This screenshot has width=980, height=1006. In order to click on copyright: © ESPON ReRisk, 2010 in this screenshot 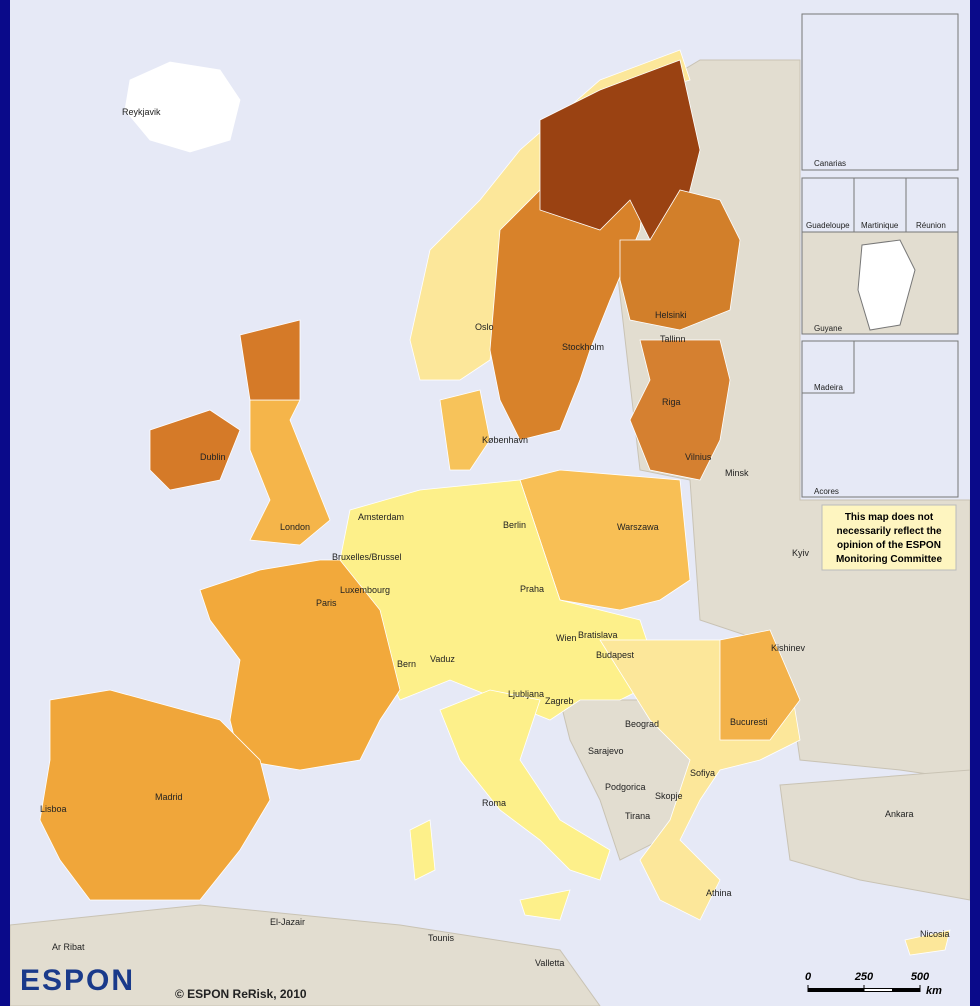, I will do `click(241, 994)`.